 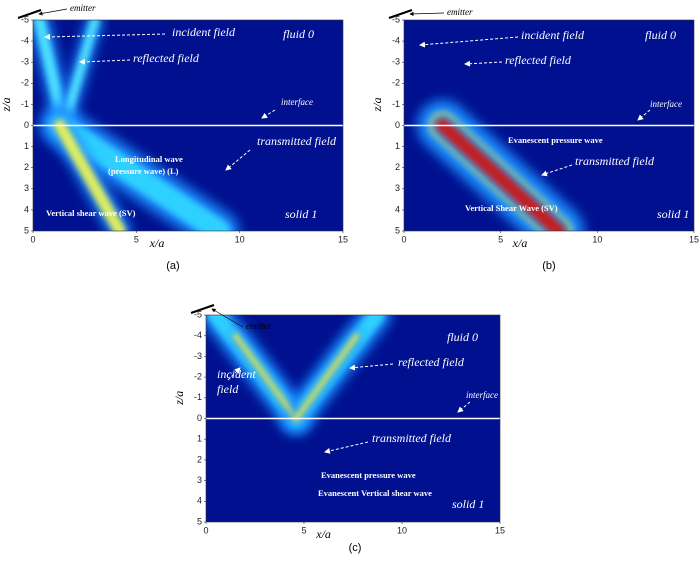 What do you see at coordinates (511, 208) in the screenshot?
I see `annotation: Vertical Shear Wave (SV)` at bounding box center [511, 208].